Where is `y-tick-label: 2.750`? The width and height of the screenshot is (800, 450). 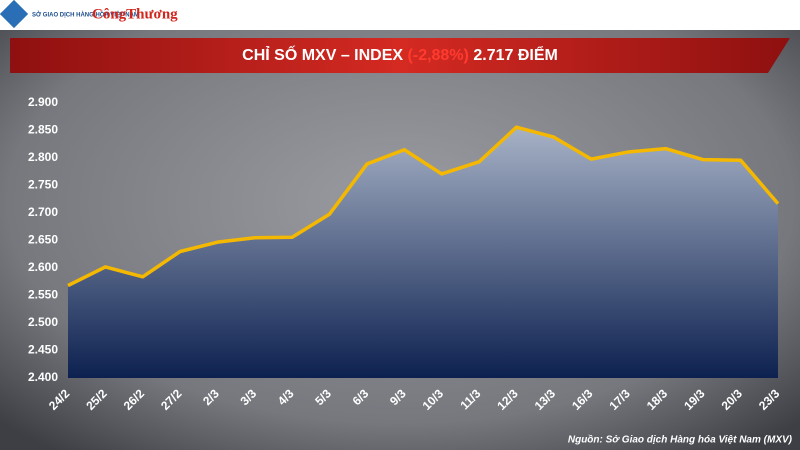 y-tick-label: 2.750 is located at coordinates (43, 185).